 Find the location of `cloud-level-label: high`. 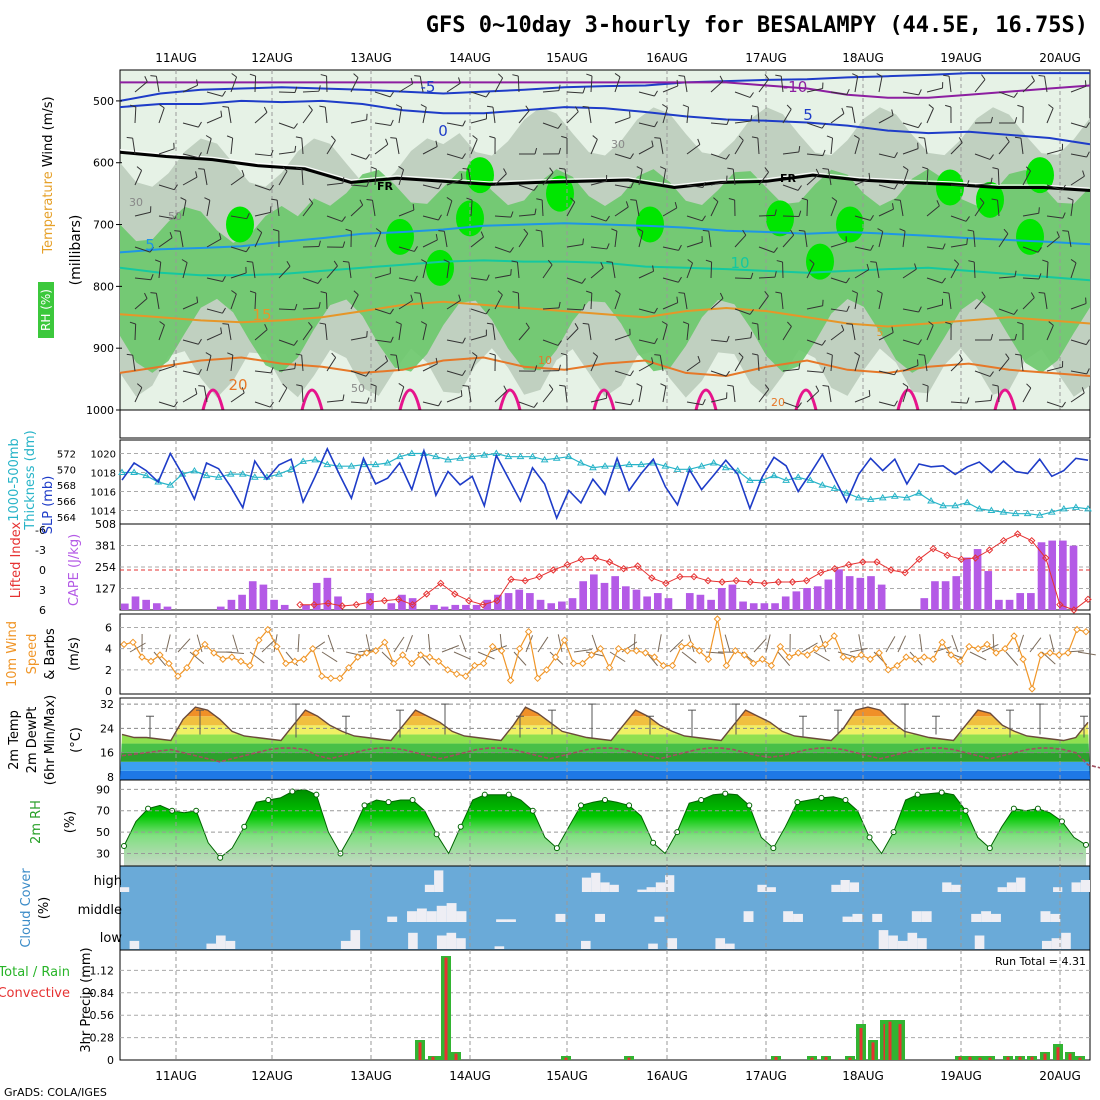

cloud-level-label: high is located at coordinates (108, 881).